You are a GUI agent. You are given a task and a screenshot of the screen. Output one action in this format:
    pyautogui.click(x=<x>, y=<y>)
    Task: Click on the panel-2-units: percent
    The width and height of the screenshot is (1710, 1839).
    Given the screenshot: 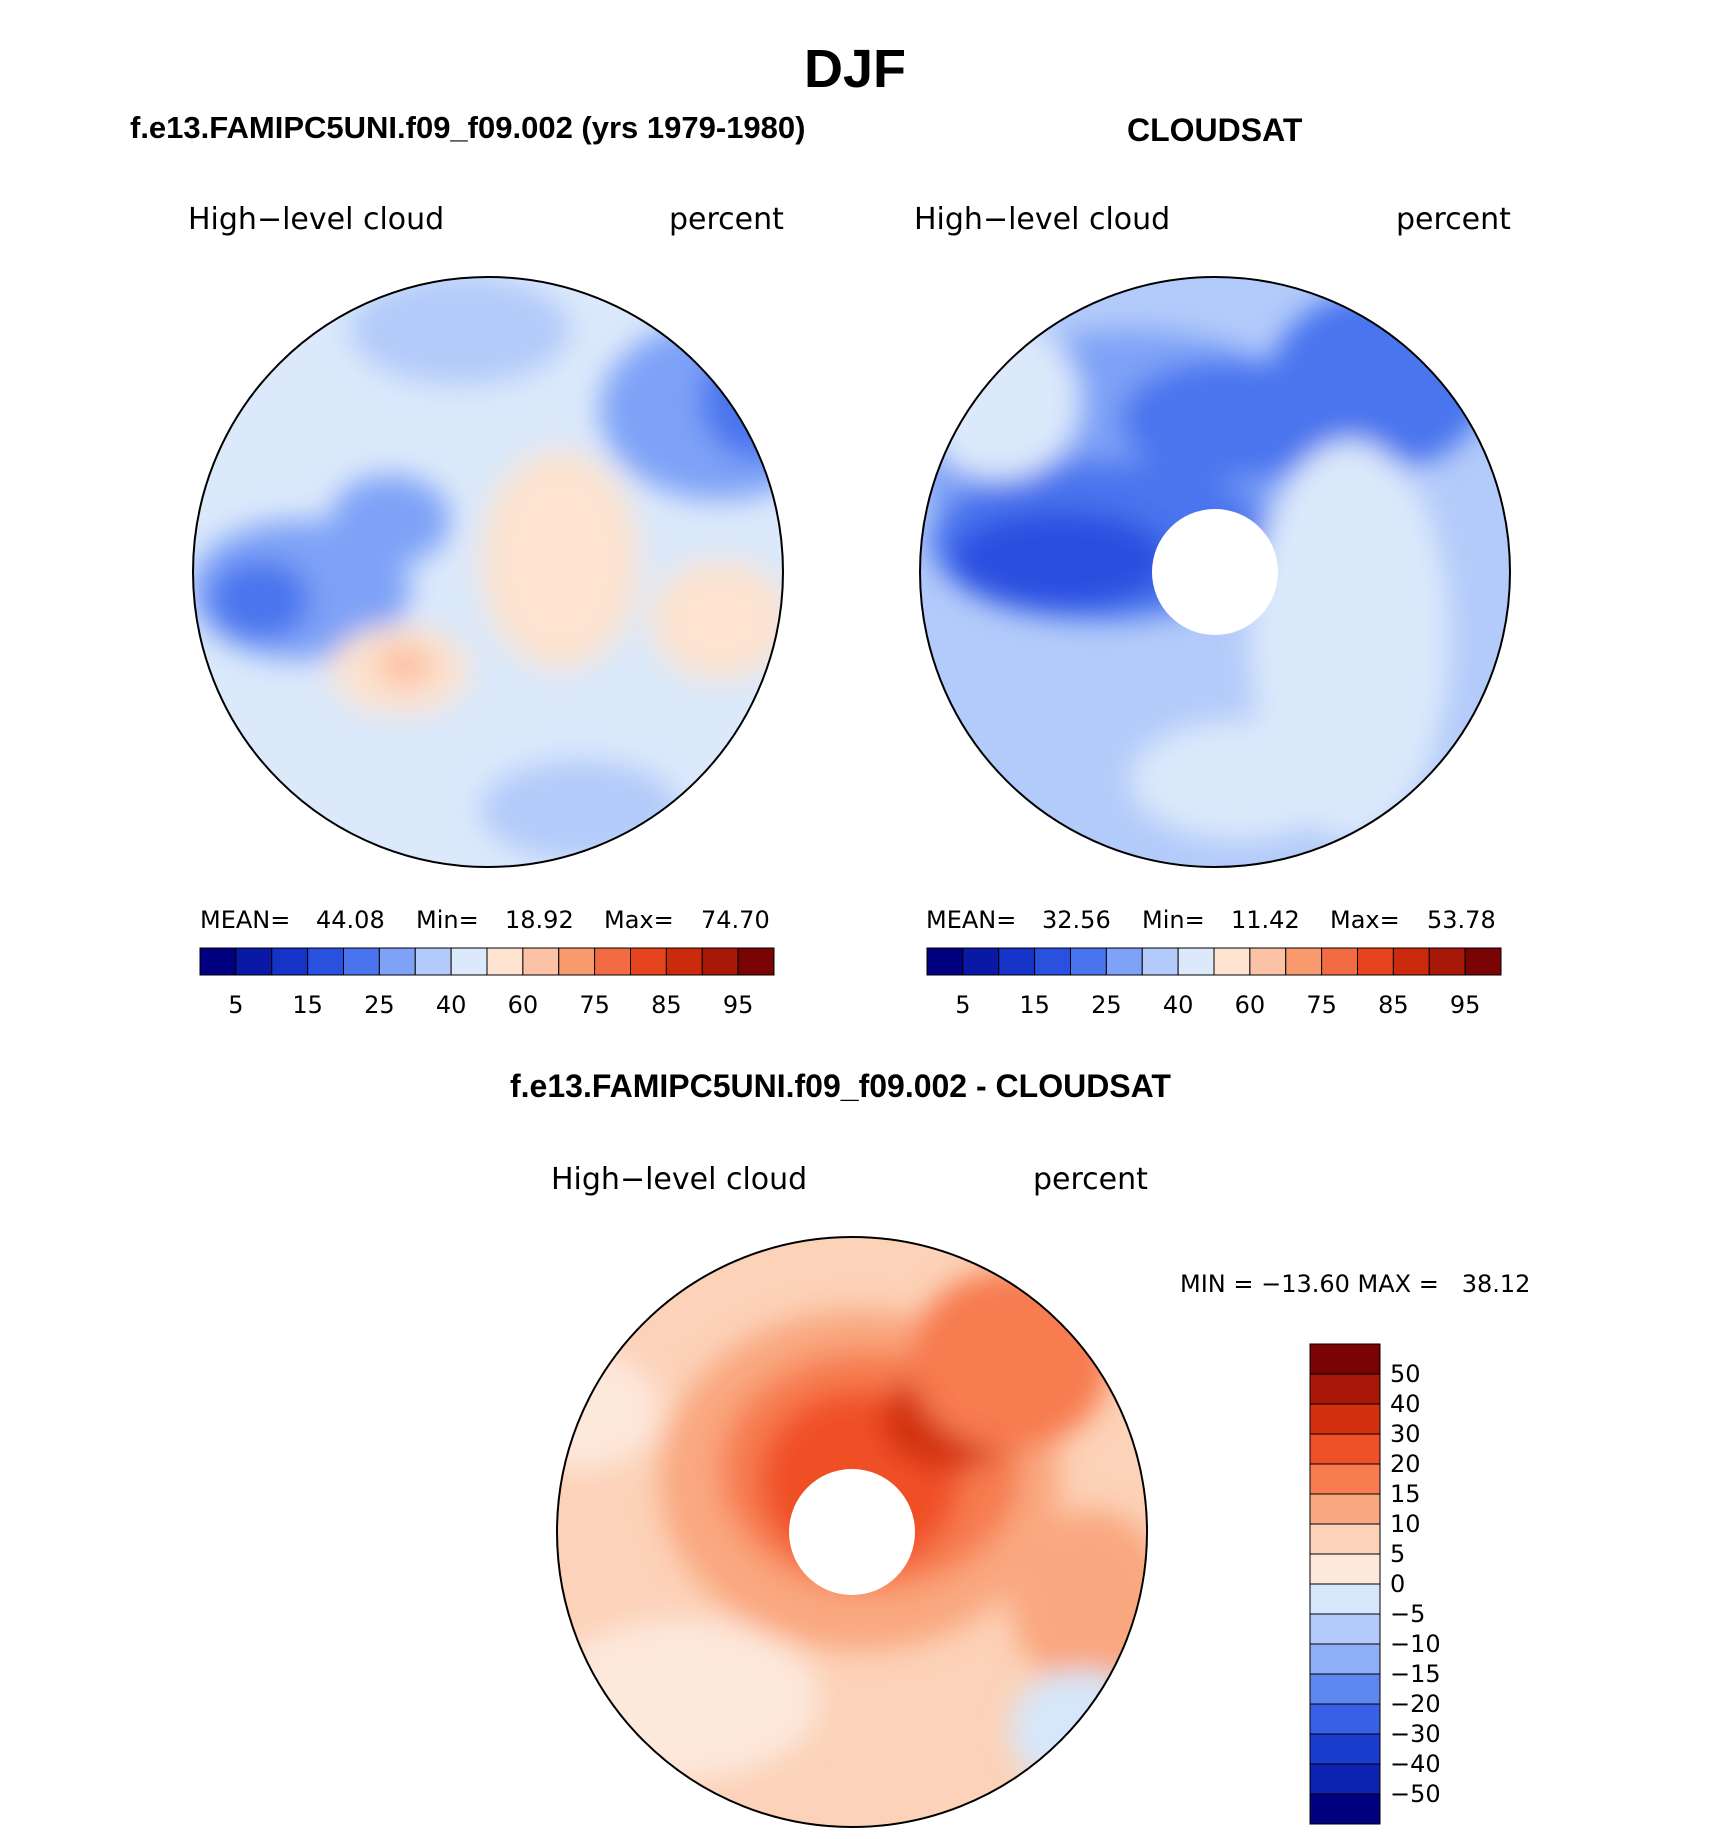 What is the action you would take?
    pyautogui.click(x=1453, y=219)
    